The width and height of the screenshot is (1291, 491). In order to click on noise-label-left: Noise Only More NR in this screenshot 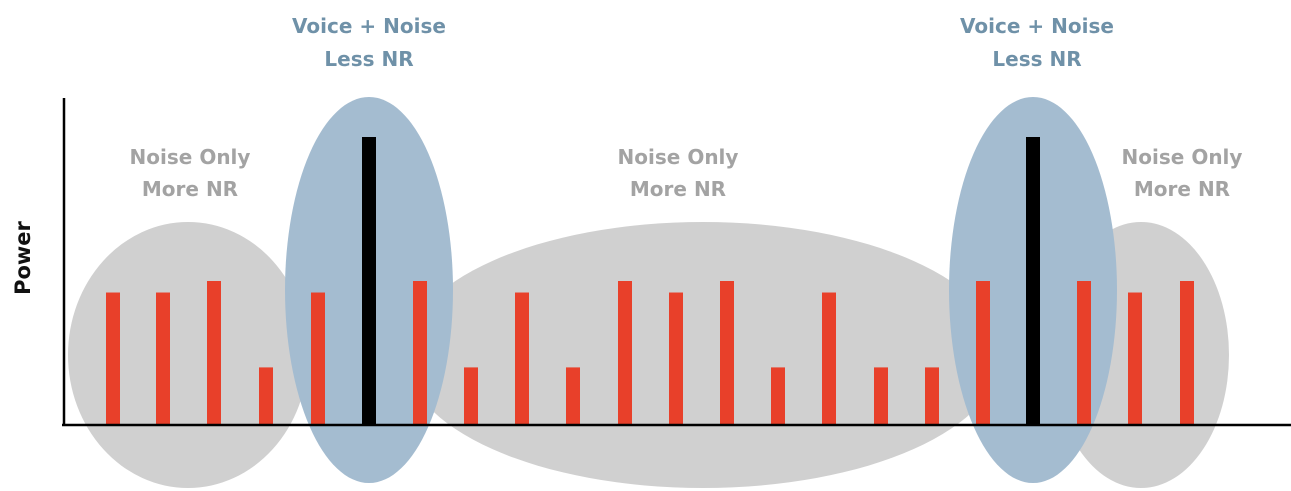, I will do `click(190, 173)`.